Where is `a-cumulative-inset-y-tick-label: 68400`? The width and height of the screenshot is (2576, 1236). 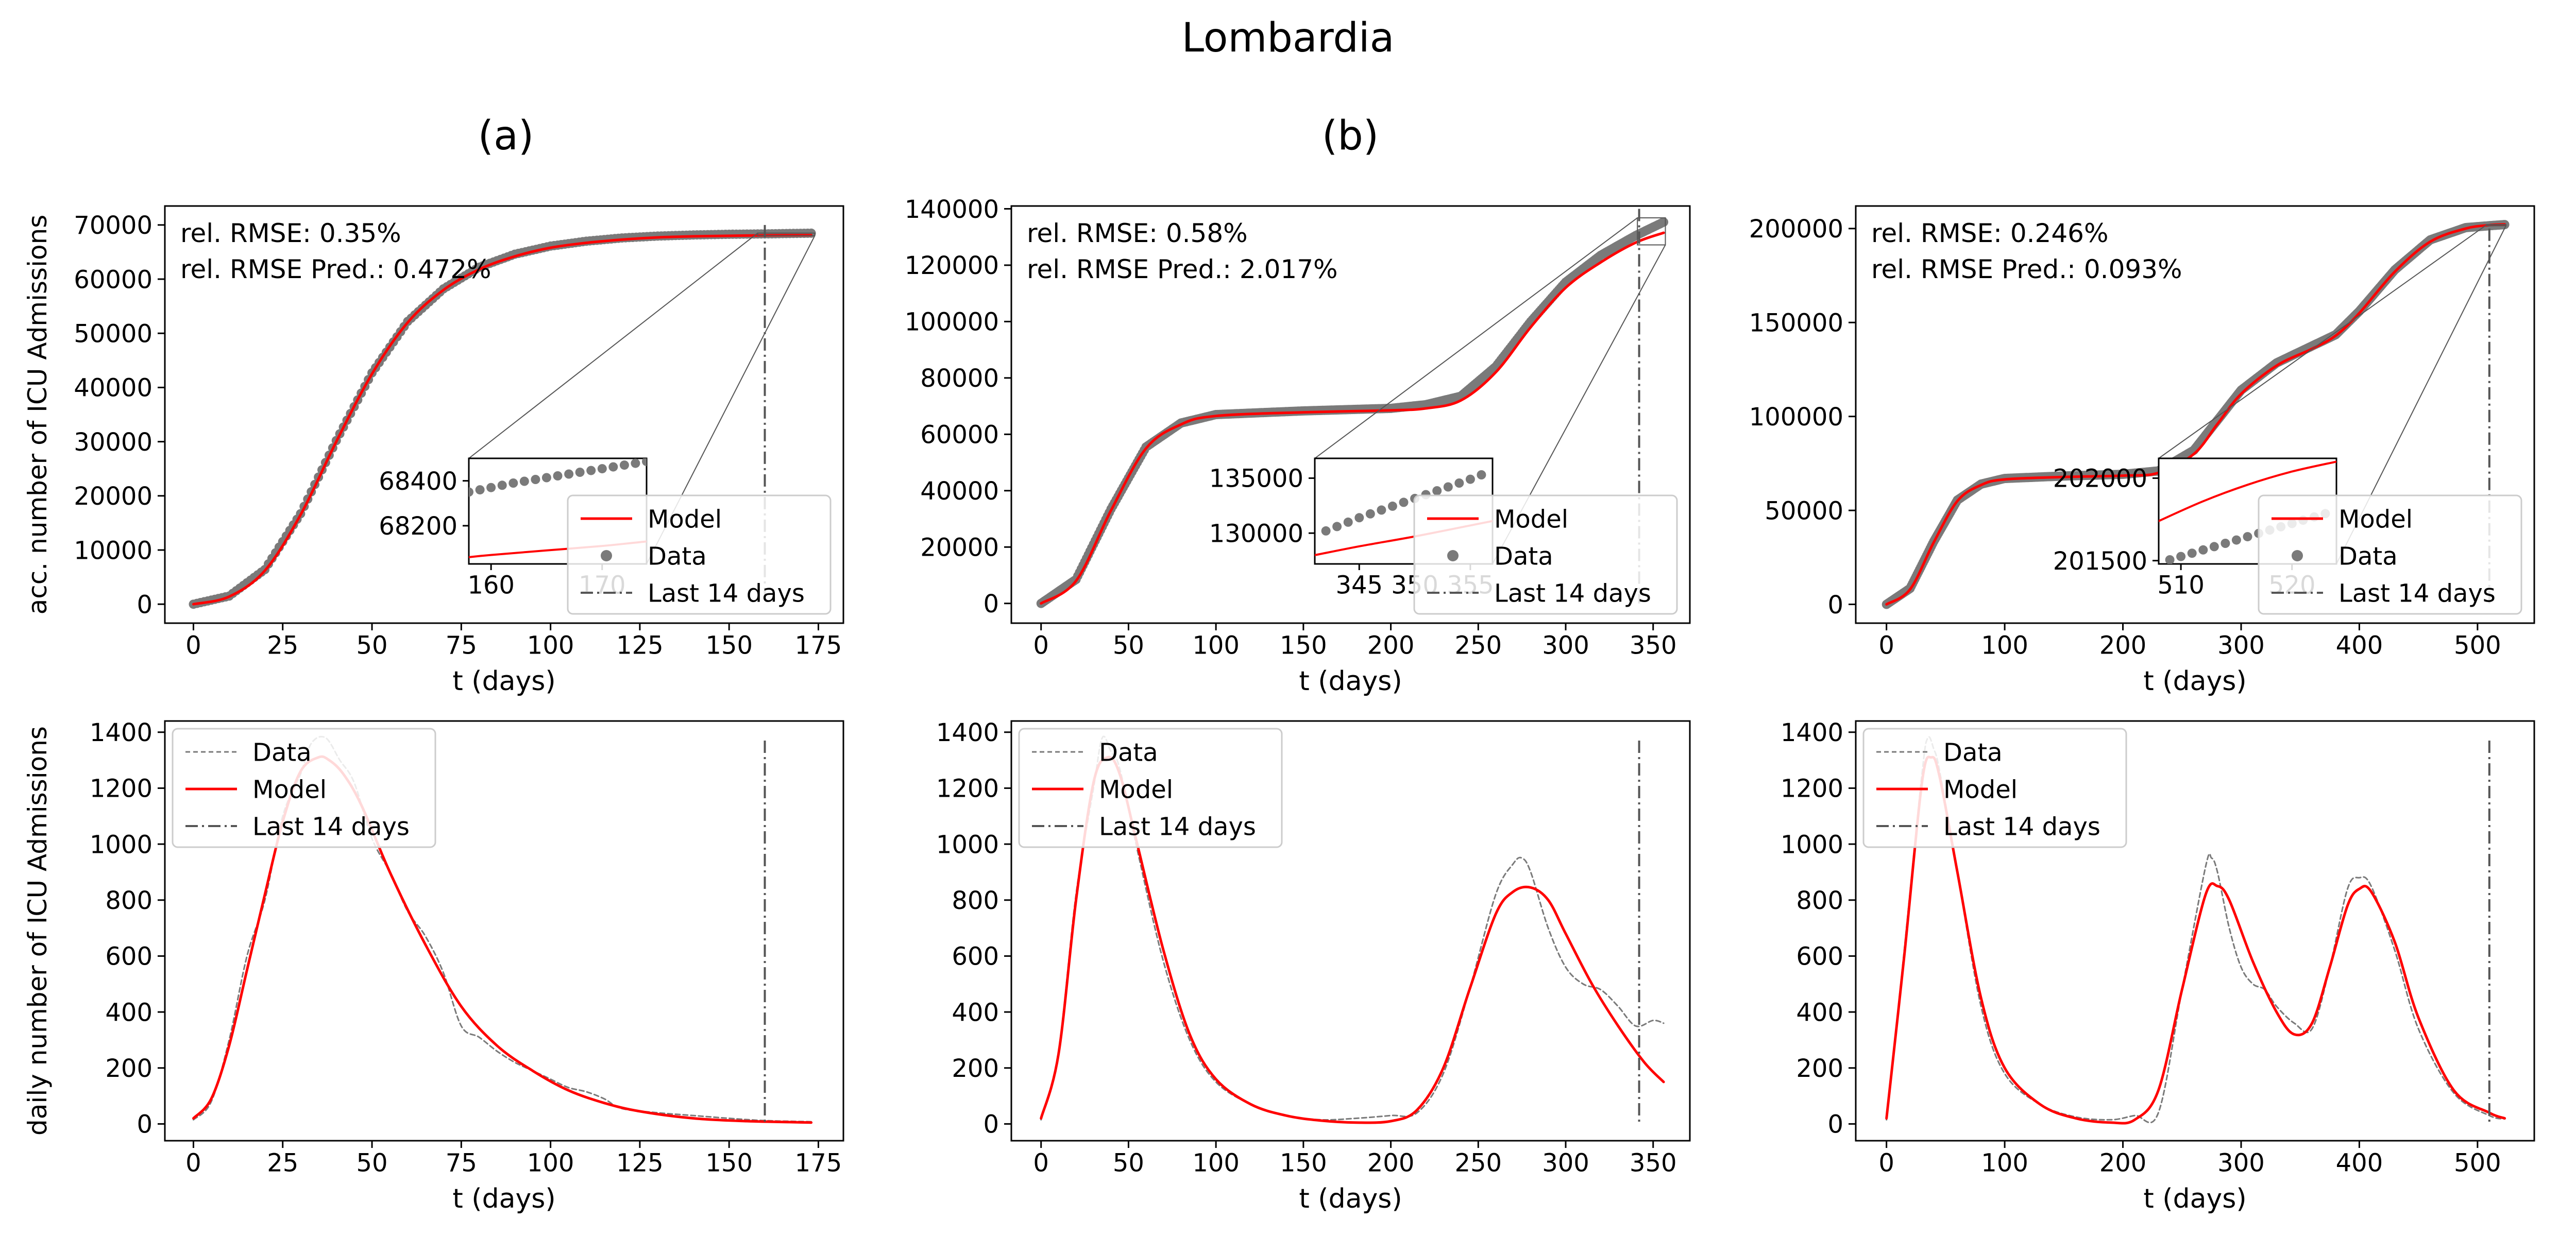
a-cumulative-inset-y-tick-label: 68400 is located at coordinates (418, 482).